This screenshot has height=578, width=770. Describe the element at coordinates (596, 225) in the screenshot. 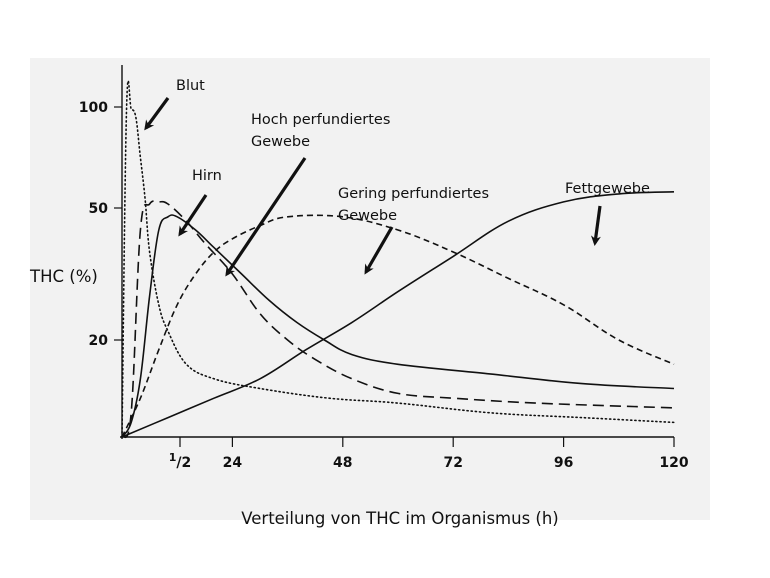

I see `annotation-arrow-fettgewebe` at that location.